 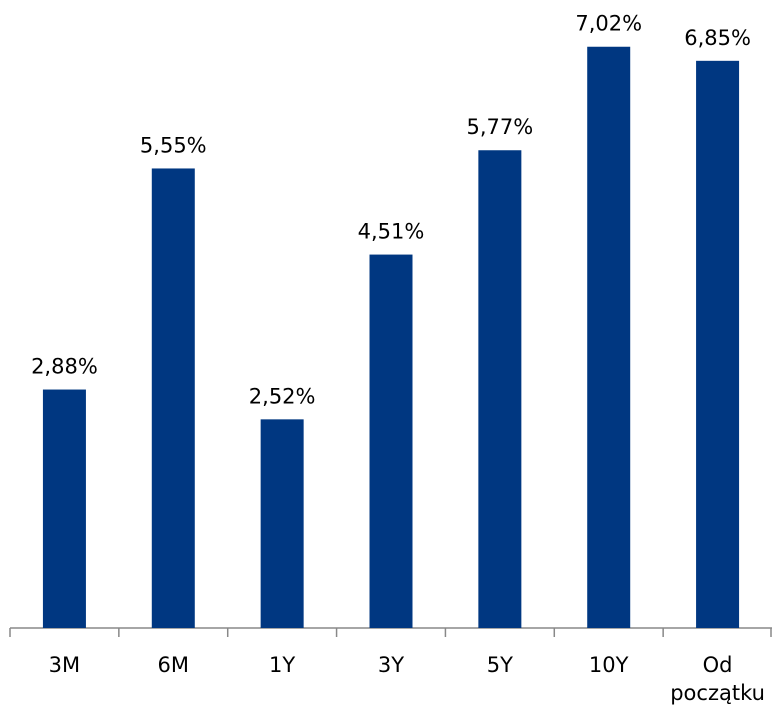 I want to click on x-tick-label: 3Y, so click(x=391, y=665).